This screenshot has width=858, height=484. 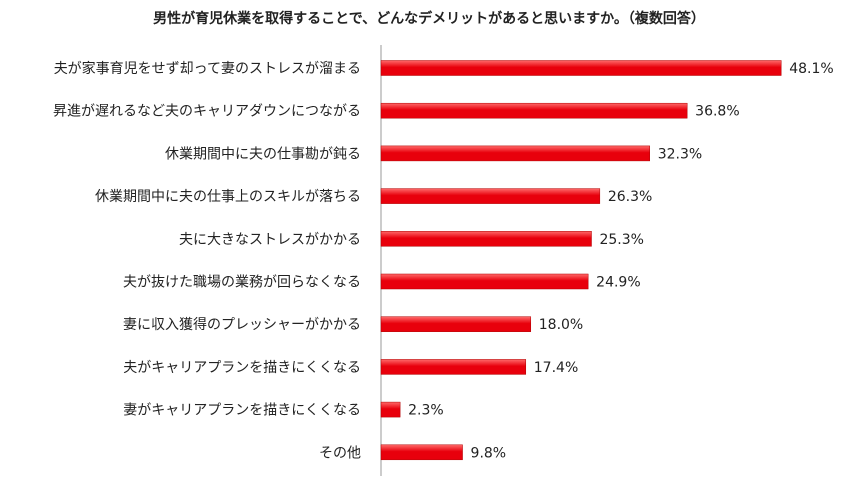 What do you see at coordinates (680, 154) in the screenshot?
I see `value-label: 32.3%` at bounding box center [680, 154].